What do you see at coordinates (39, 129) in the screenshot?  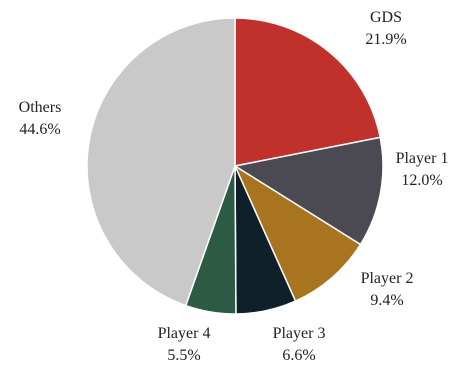 I see `value-others: 44.6%` at bounding box center [39, 129].